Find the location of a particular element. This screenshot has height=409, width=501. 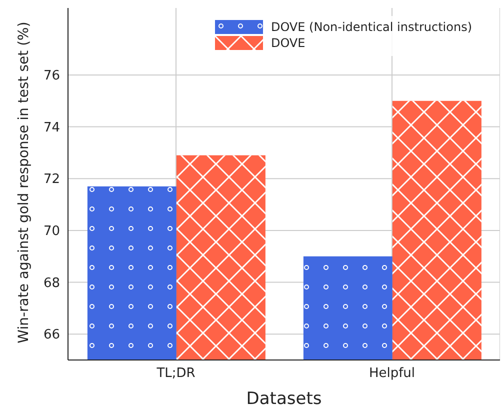

y-tick-label: 76 is located at coordinates (51, 76).